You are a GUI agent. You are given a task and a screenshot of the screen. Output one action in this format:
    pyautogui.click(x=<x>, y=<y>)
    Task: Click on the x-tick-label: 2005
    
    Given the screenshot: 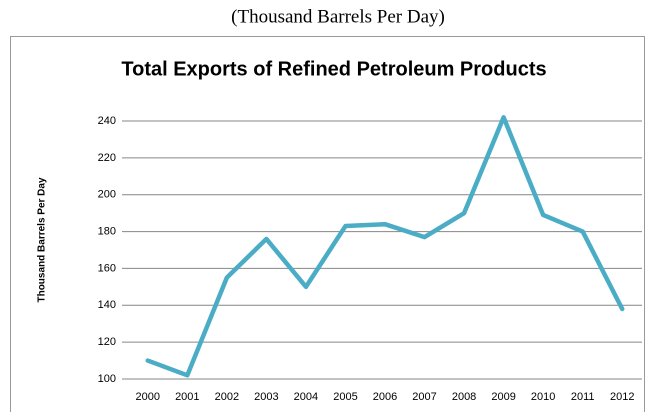 What is the action you would take?
    pyautogui.click(x=345, y=397)
    